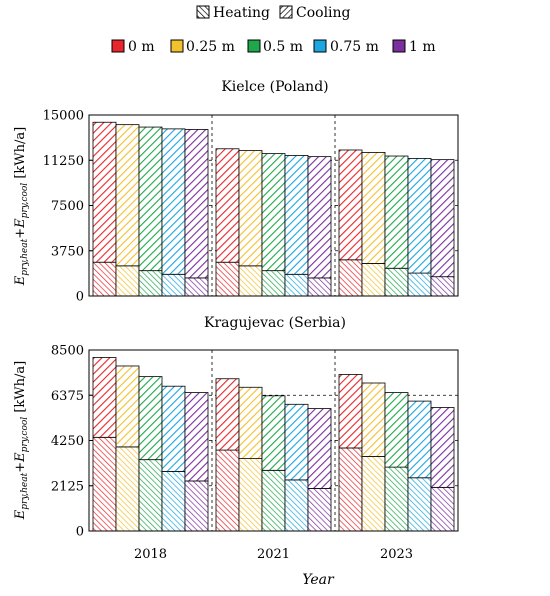  Describe the element at coordinates (67, 486) in the screenshot. I see `y-tick-label: 2125` at that location.